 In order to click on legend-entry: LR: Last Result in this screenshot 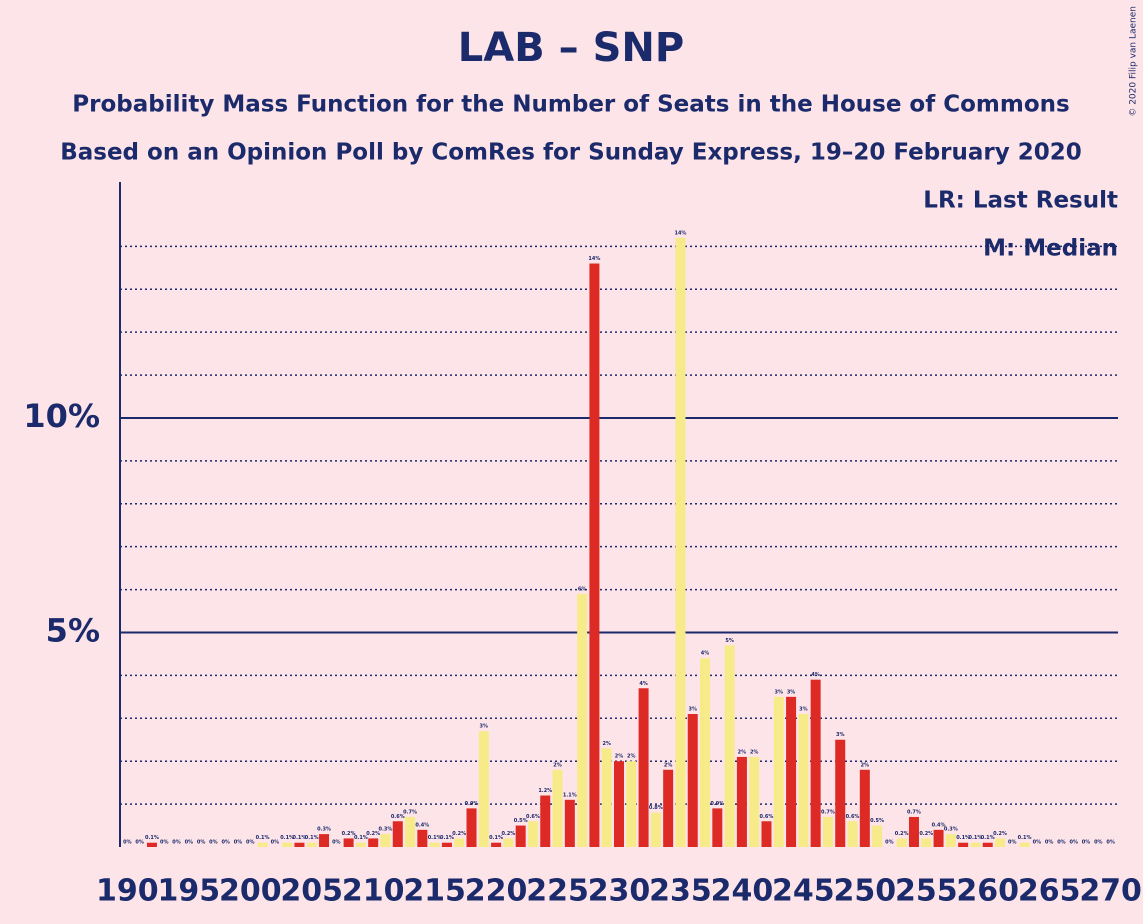, I will do `click(1020, 201)`.